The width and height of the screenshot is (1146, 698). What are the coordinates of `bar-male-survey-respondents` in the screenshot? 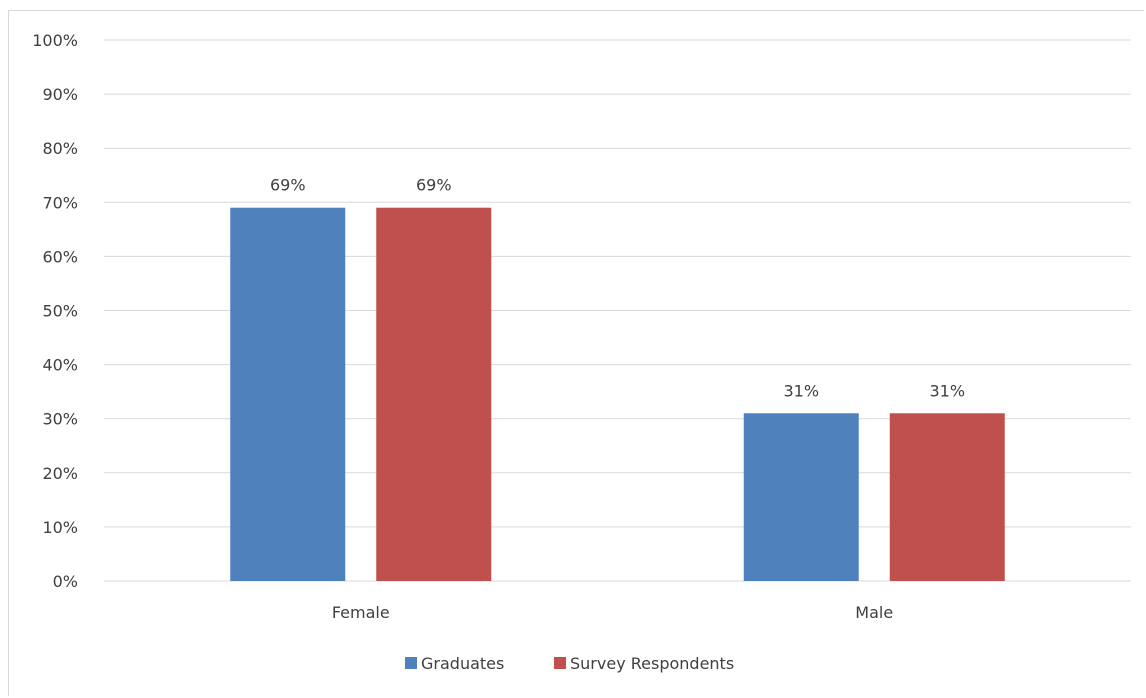 It's located at (947, 497).